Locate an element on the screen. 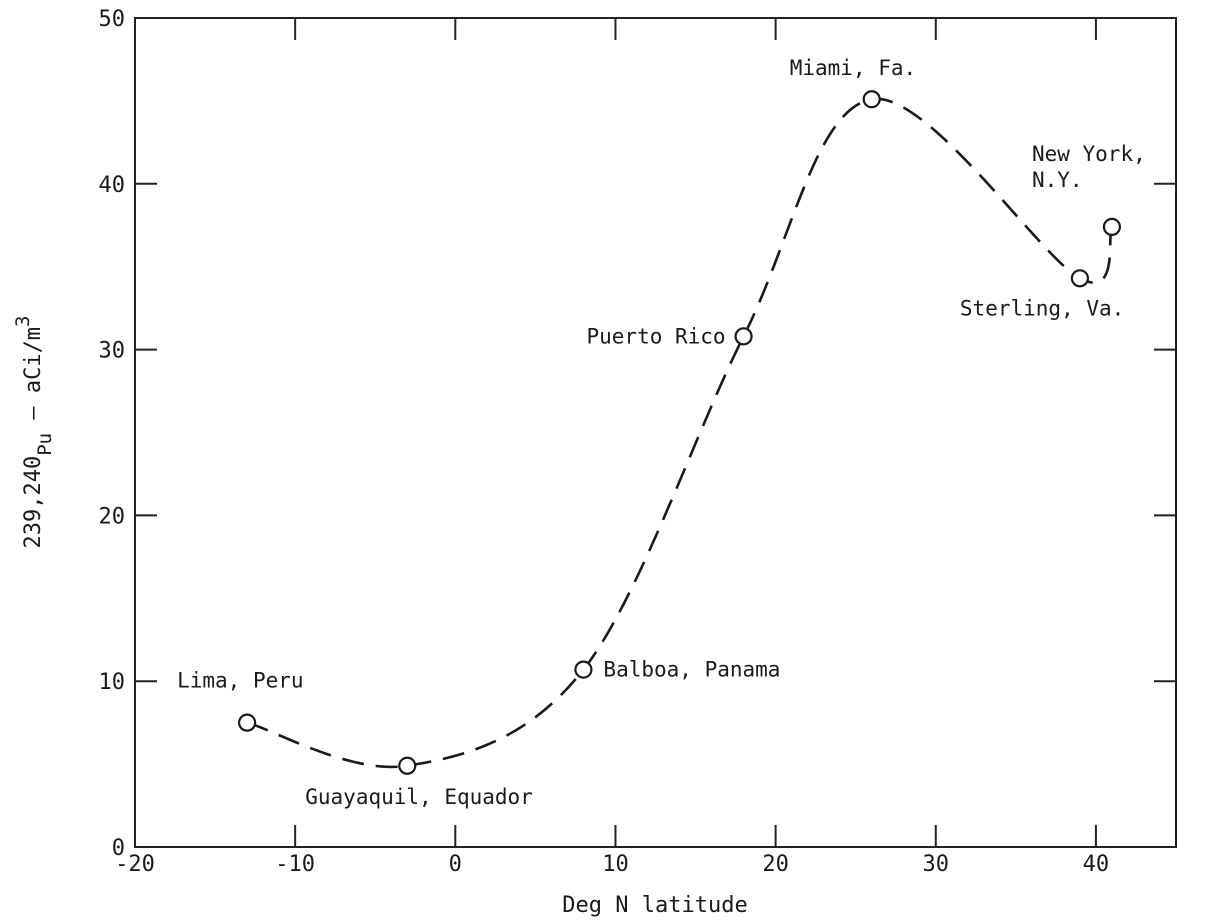 Image resolution: width=1207 pixels, height=924 pixels. y-axis-title: 239,240Pu – aCi/m3 is located at coordinates (34, 431).